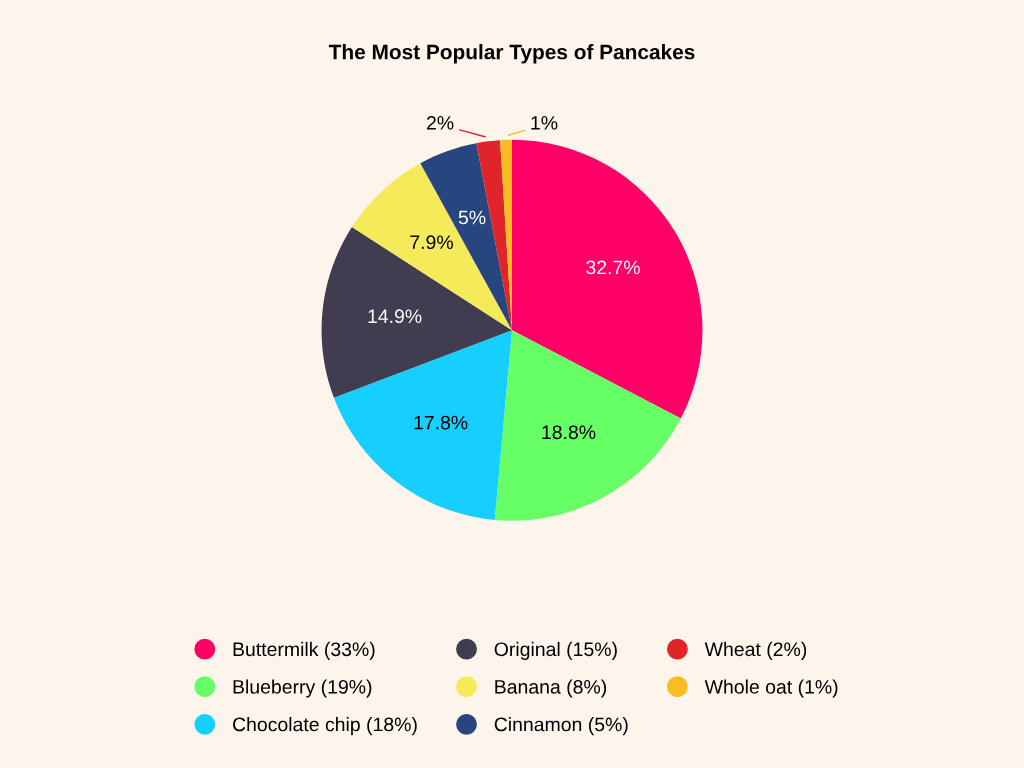 Image resolution: width=1024 pixels, height=768 pixels. I want to click on legend-label: Original (15%), so click(555, 650).